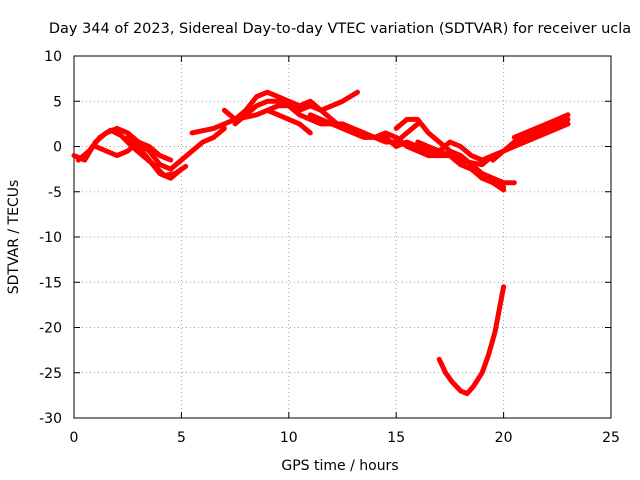 This screenshot has height=480, width=640. What do you see at coordinates (181, 438) in the screenshot?
I see `x-tick-label: 5` at bounding box center [181, 438].